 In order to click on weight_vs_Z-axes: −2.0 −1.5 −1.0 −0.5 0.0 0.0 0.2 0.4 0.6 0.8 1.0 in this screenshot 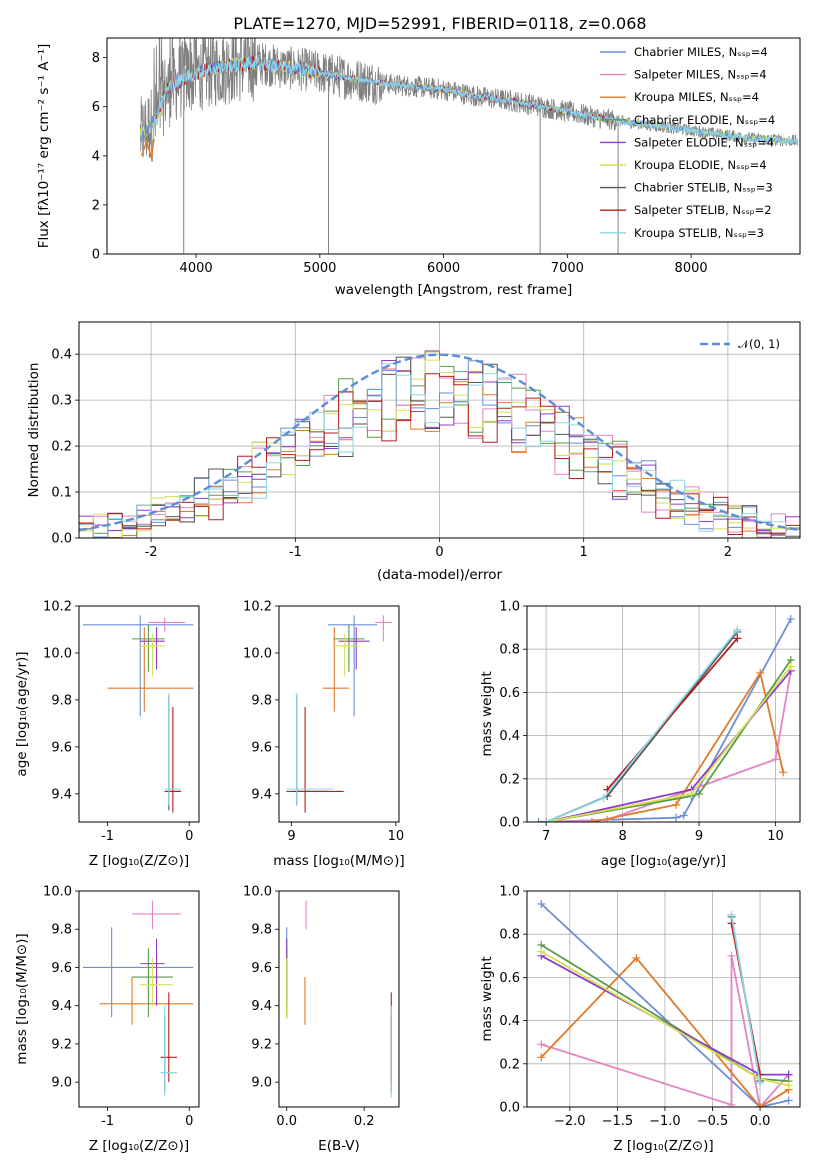, I will do `click(650, 1007)`.